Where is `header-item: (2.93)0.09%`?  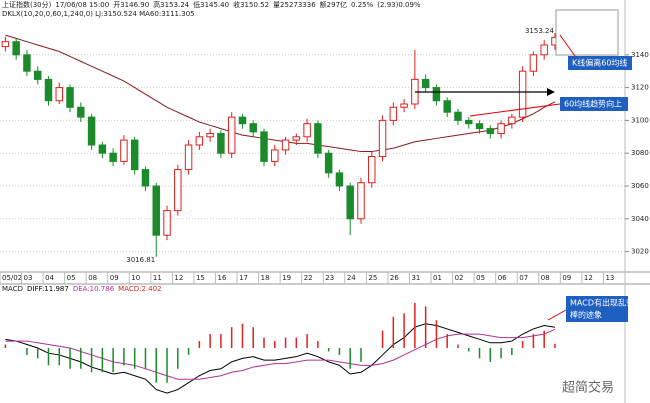
header-item: (2.93)0.09% is located at coordinates (399, 5).